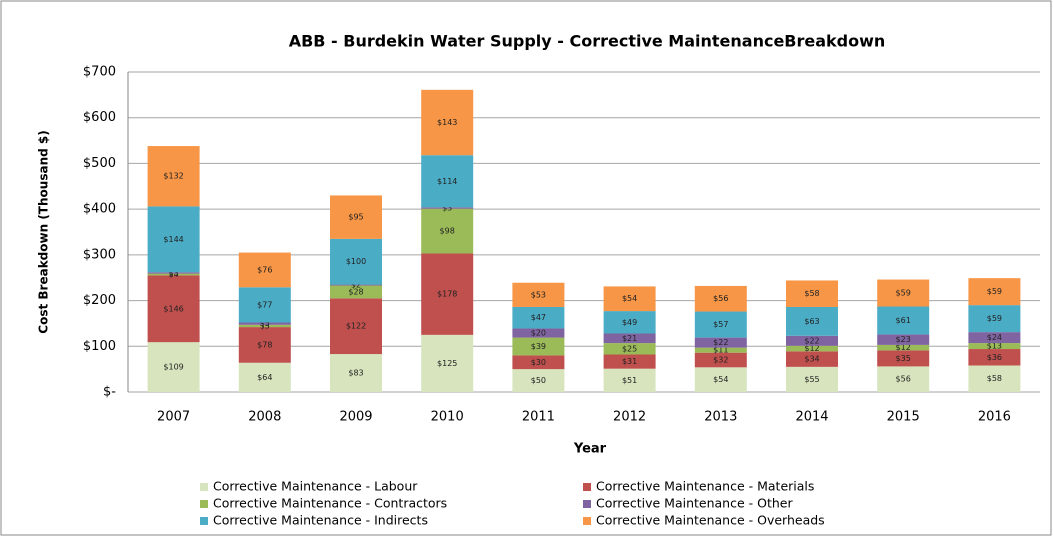 This screenshot has width=1053, height=537. What do you see at coordinates (538, 417) in the screenshot?
I see `x-tick-label: 2011` at bounding box center [538, 417].